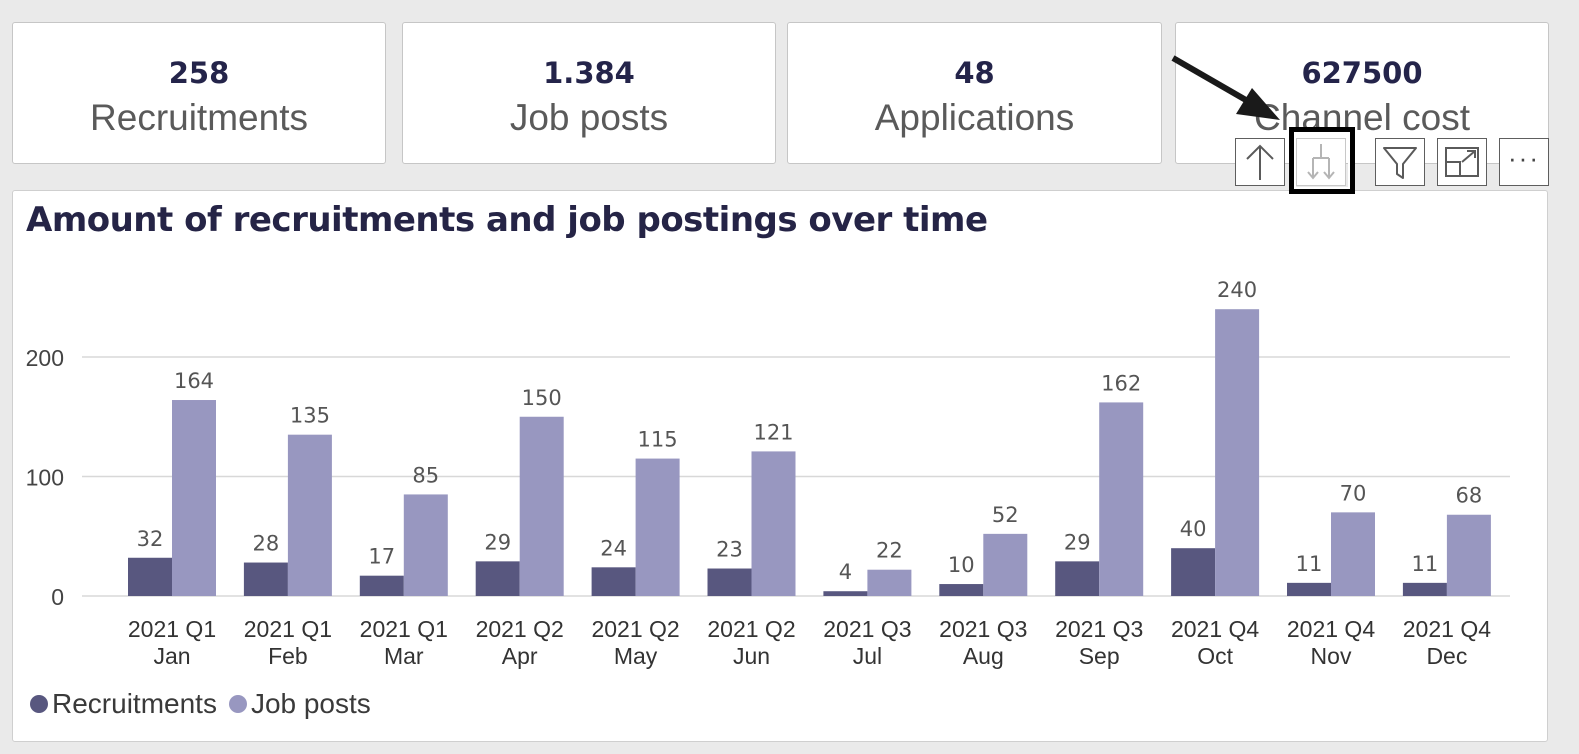  Describe the element at coordinates (974, 117) in the screenshot. I see `kpi-label: Applications` at that location.